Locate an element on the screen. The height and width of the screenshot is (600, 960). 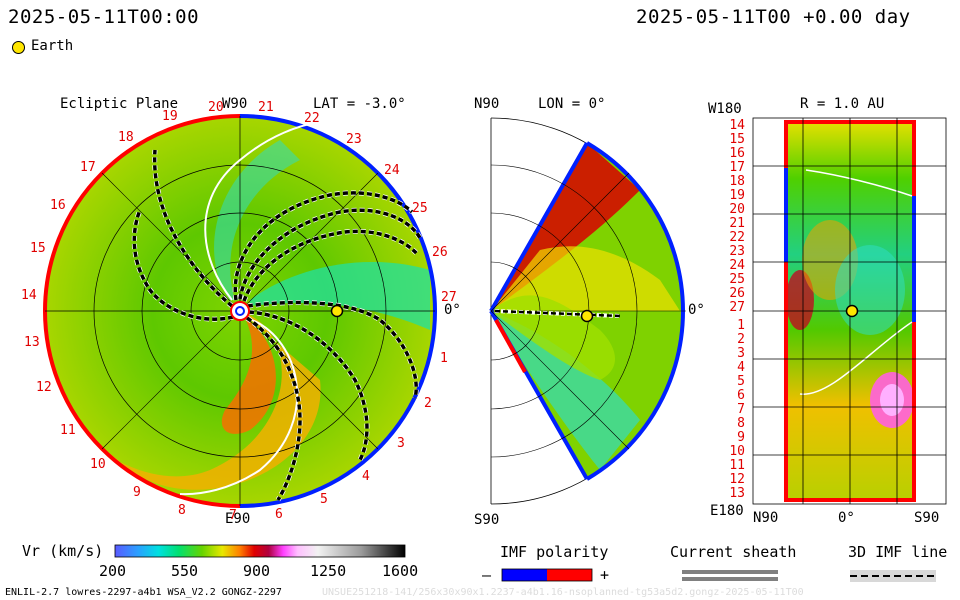
map-y-tick: 16 is located at coordinates (737, 153).